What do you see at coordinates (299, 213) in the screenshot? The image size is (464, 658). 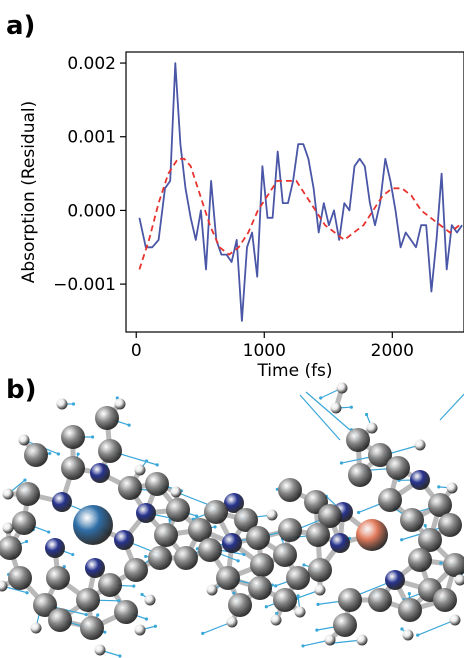 I see `fit-series-line` at bounding box center [299, 213].